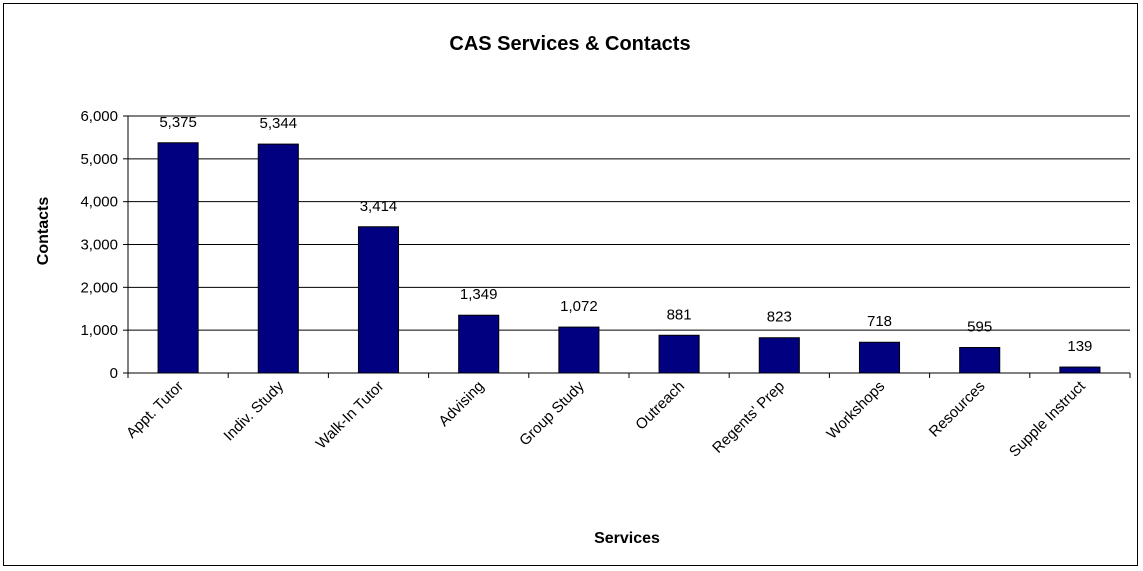 This screenshot has width=1143, height=571. What do you see at coordinates (855, 410) in the screenshot?
I see `category-label: Workshops` at bounding box center [855, 410].